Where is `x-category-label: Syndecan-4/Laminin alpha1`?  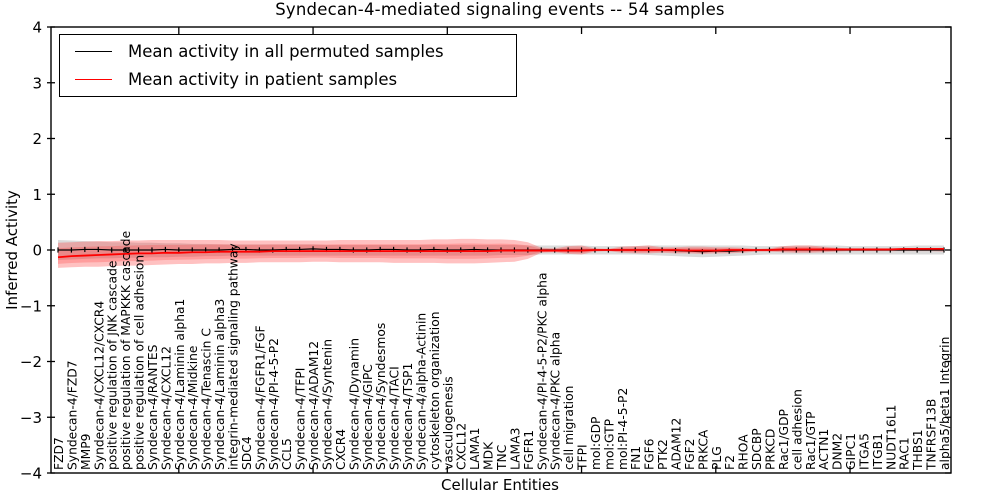 x-category-label: Syndecan-4/Laminin alpha1 is located at coordinates (180, 384).